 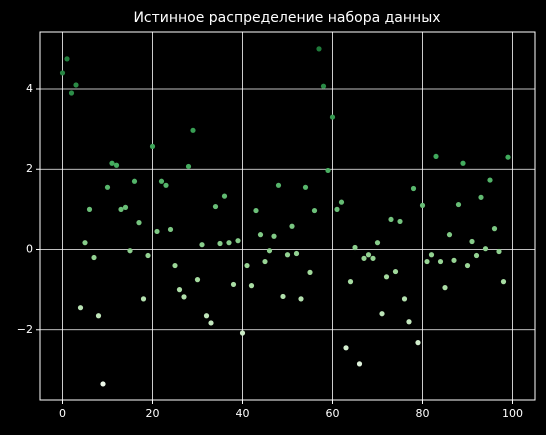 What do you see at coordinates (286, 18) in the screenshot?
I see `chart-title: Истинное распределение набора данных` at bounding box center [286, 18].